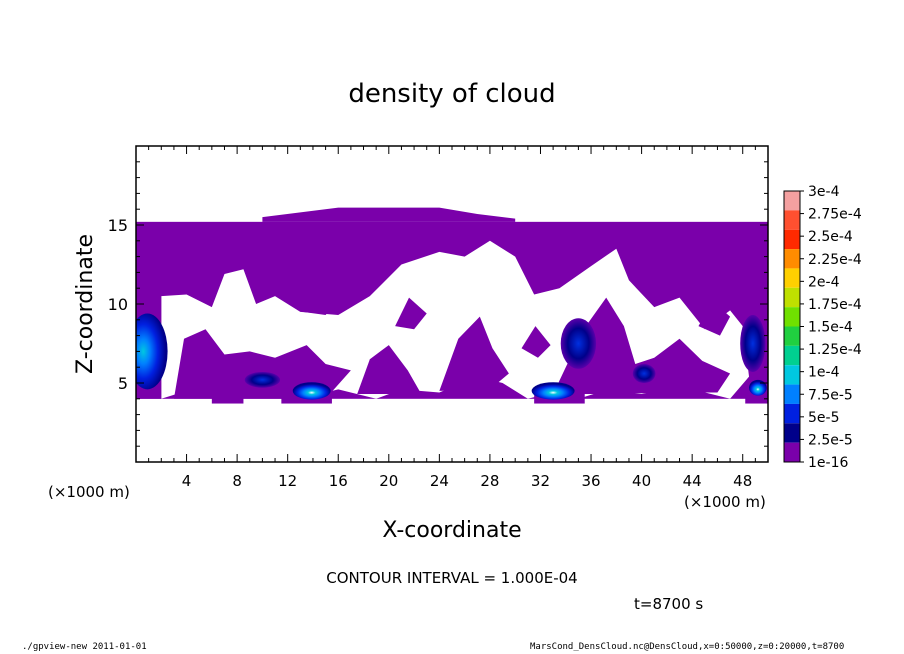  I want to click on footer-left: ./gpview-new 2011-01-01, so click(84, 647).